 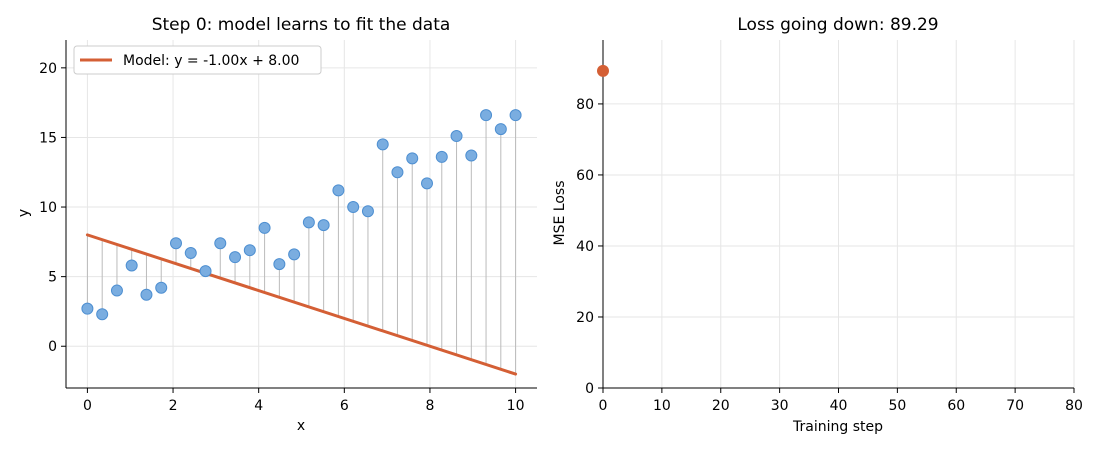 What do you see at coordinates (1074, 406) in the screenshot?
I see `x-tick-label: 80` at bounding box center [1074, 406].